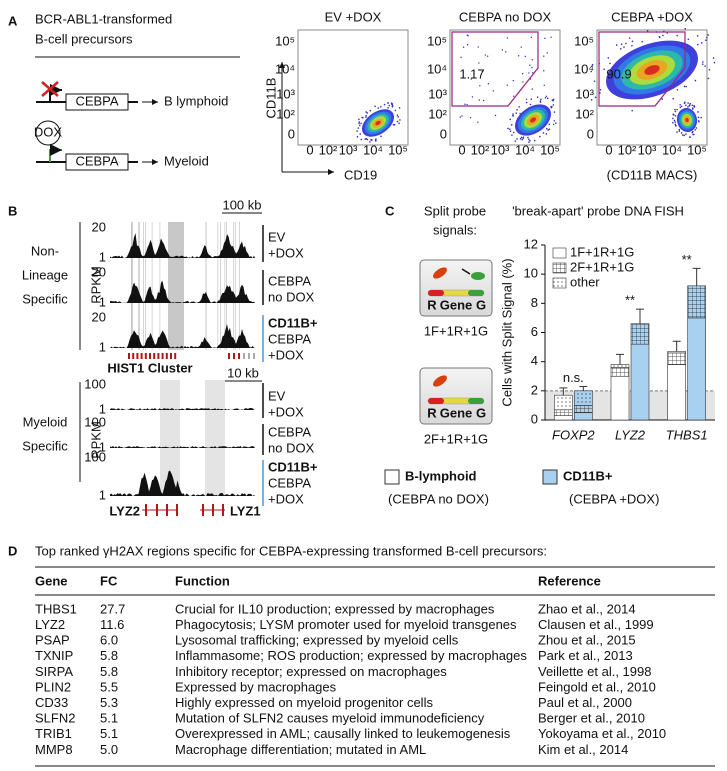  I want to click on probe-green, so click(476, 401).